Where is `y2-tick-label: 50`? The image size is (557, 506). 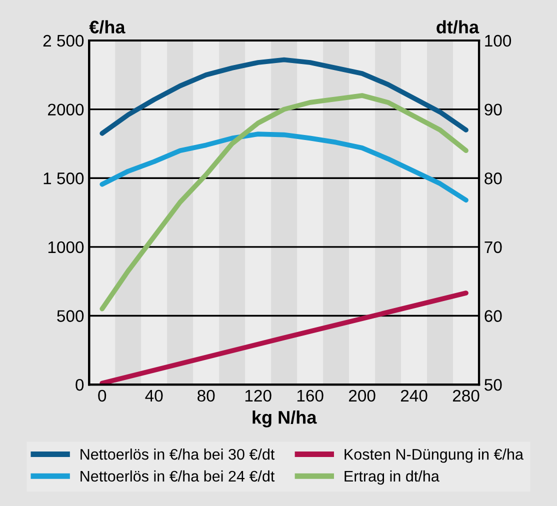 y2-tick-label: 50 is located at coordinates (493, 384).